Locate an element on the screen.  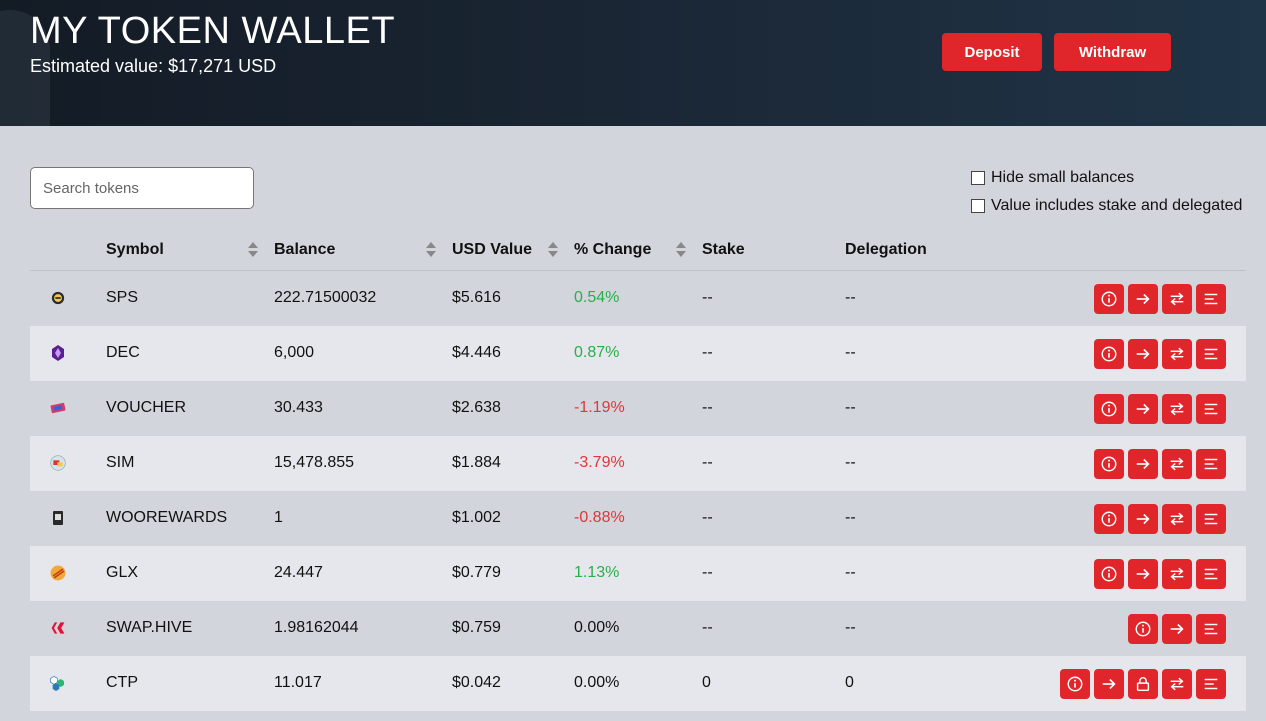
glx-token-icon is located at coordinates (58, 573).